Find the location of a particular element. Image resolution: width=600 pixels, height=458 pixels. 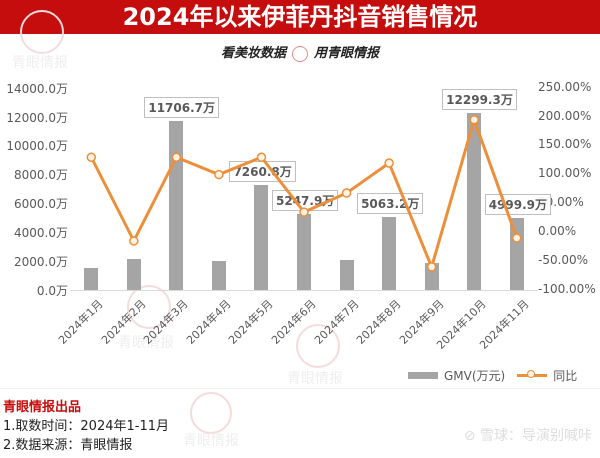

left-axis-tick: 8000.0万 is located at coordinates (41, 175).